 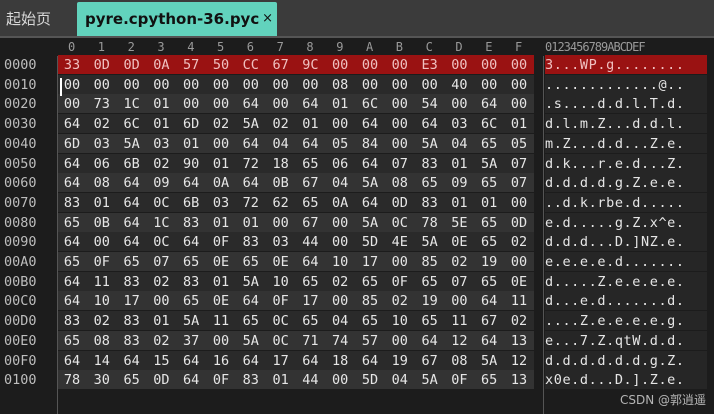 What do you see at coordinates (221, 202) in the screenshot?
I see `hex-byte: 03` at bounding box center [221, 202].